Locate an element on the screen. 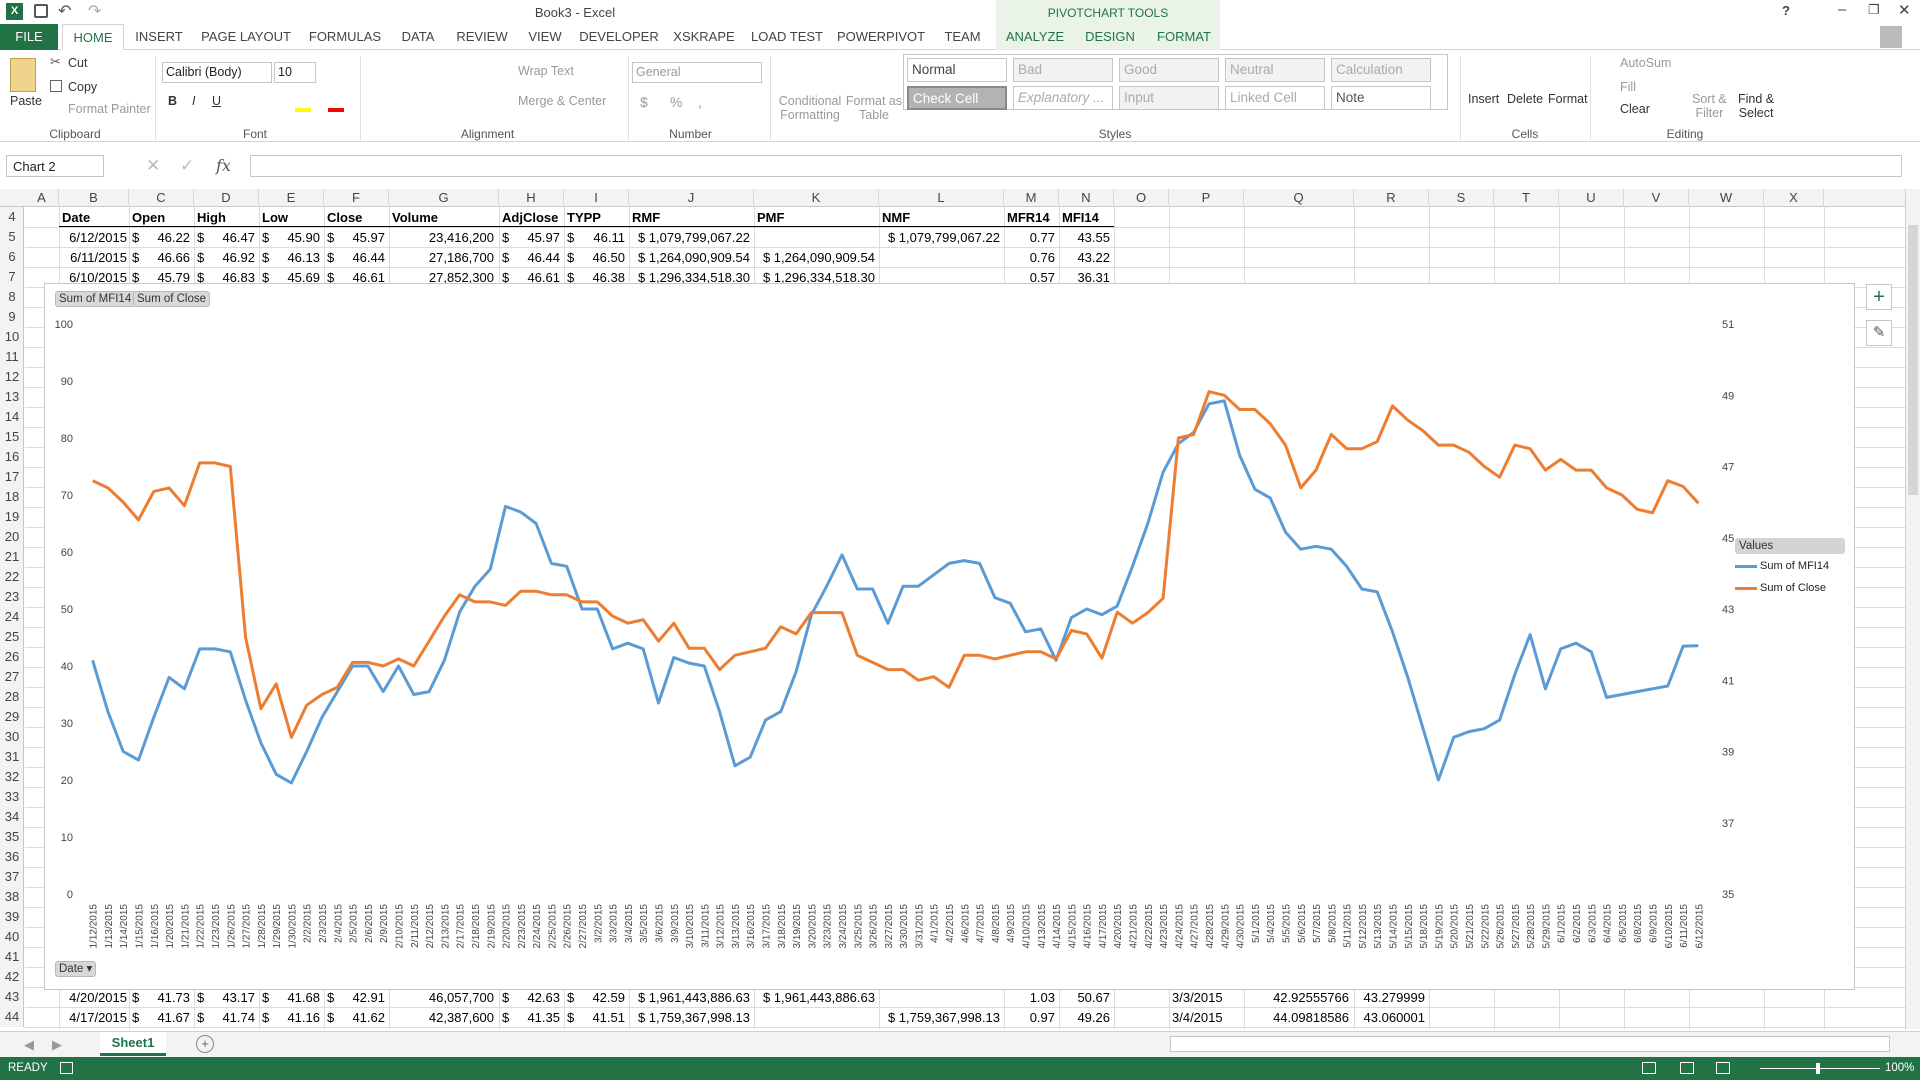 The height and width of the screenshot is (1080, 1920). italic-button: I is located at coordinates (194, 101).